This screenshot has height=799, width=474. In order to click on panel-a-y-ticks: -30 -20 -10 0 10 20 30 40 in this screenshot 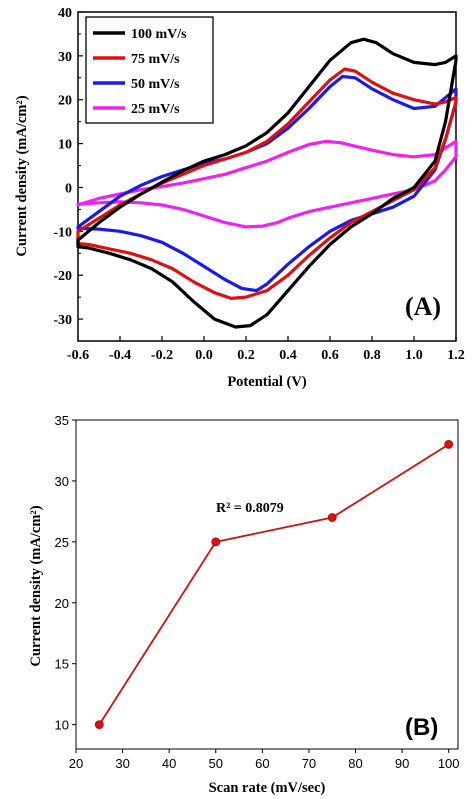, I will do `click(68, 174)`.